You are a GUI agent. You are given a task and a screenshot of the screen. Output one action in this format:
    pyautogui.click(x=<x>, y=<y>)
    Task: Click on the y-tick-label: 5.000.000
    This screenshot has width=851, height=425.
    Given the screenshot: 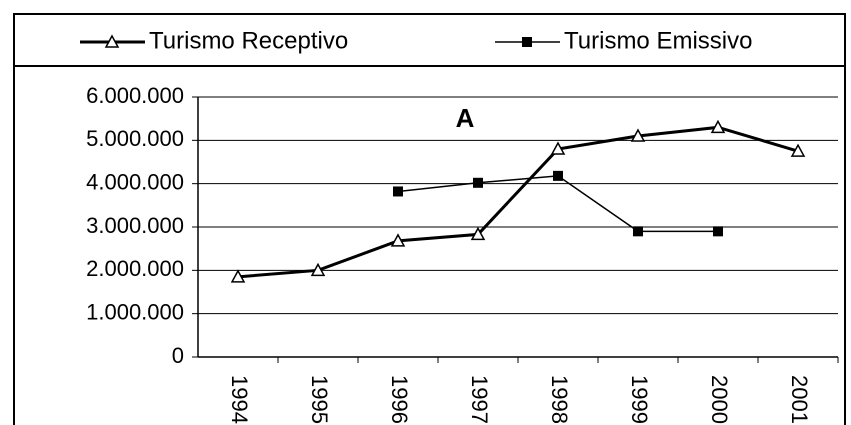 What is the action you would take?
    pyautogui.click(x=135, y=138)
    